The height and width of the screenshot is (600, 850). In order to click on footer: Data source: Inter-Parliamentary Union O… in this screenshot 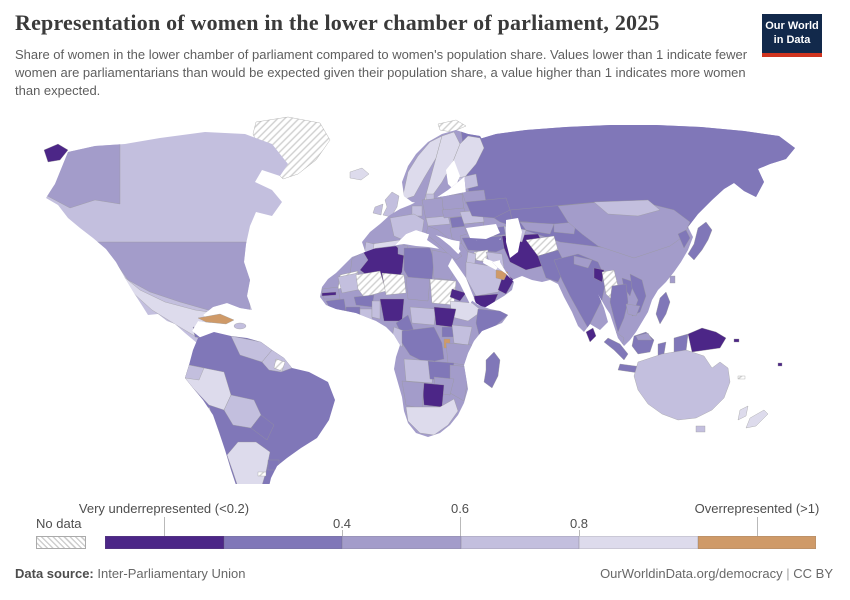, I will do `click(424, 573)`.